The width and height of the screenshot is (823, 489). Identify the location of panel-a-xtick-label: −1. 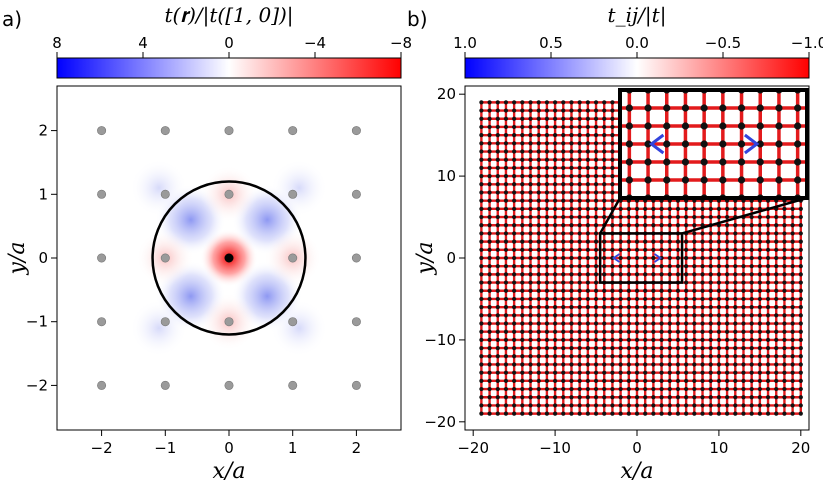
(165, 448).